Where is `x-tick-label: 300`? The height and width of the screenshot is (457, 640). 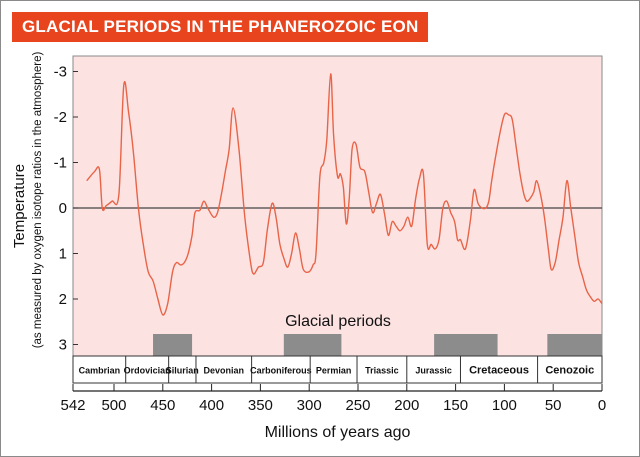 x-tick-label: 300 is located at coordinates (309, 405).